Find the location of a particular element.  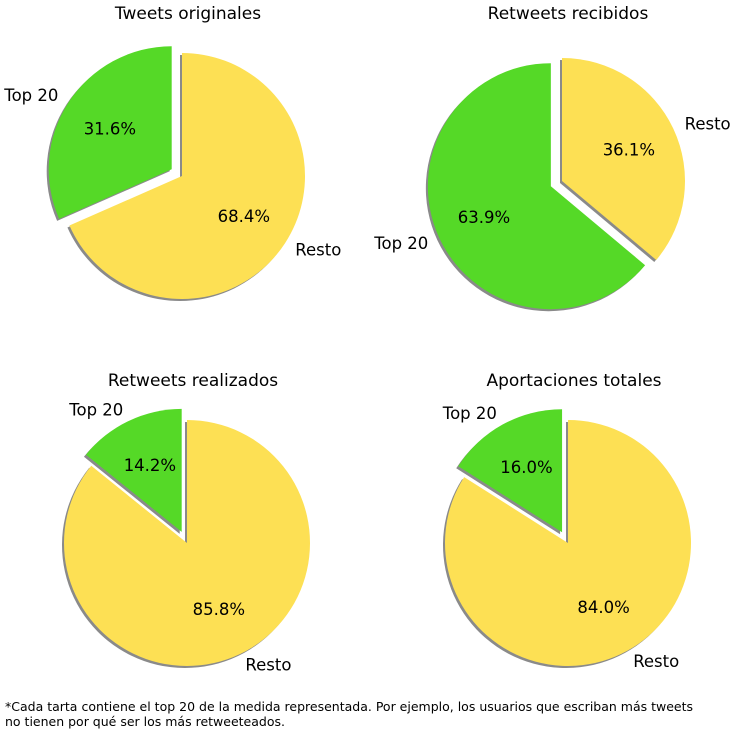

pie-labels: Top 20 14.2% Resto 85.8% is located at coordinates (179, 537).